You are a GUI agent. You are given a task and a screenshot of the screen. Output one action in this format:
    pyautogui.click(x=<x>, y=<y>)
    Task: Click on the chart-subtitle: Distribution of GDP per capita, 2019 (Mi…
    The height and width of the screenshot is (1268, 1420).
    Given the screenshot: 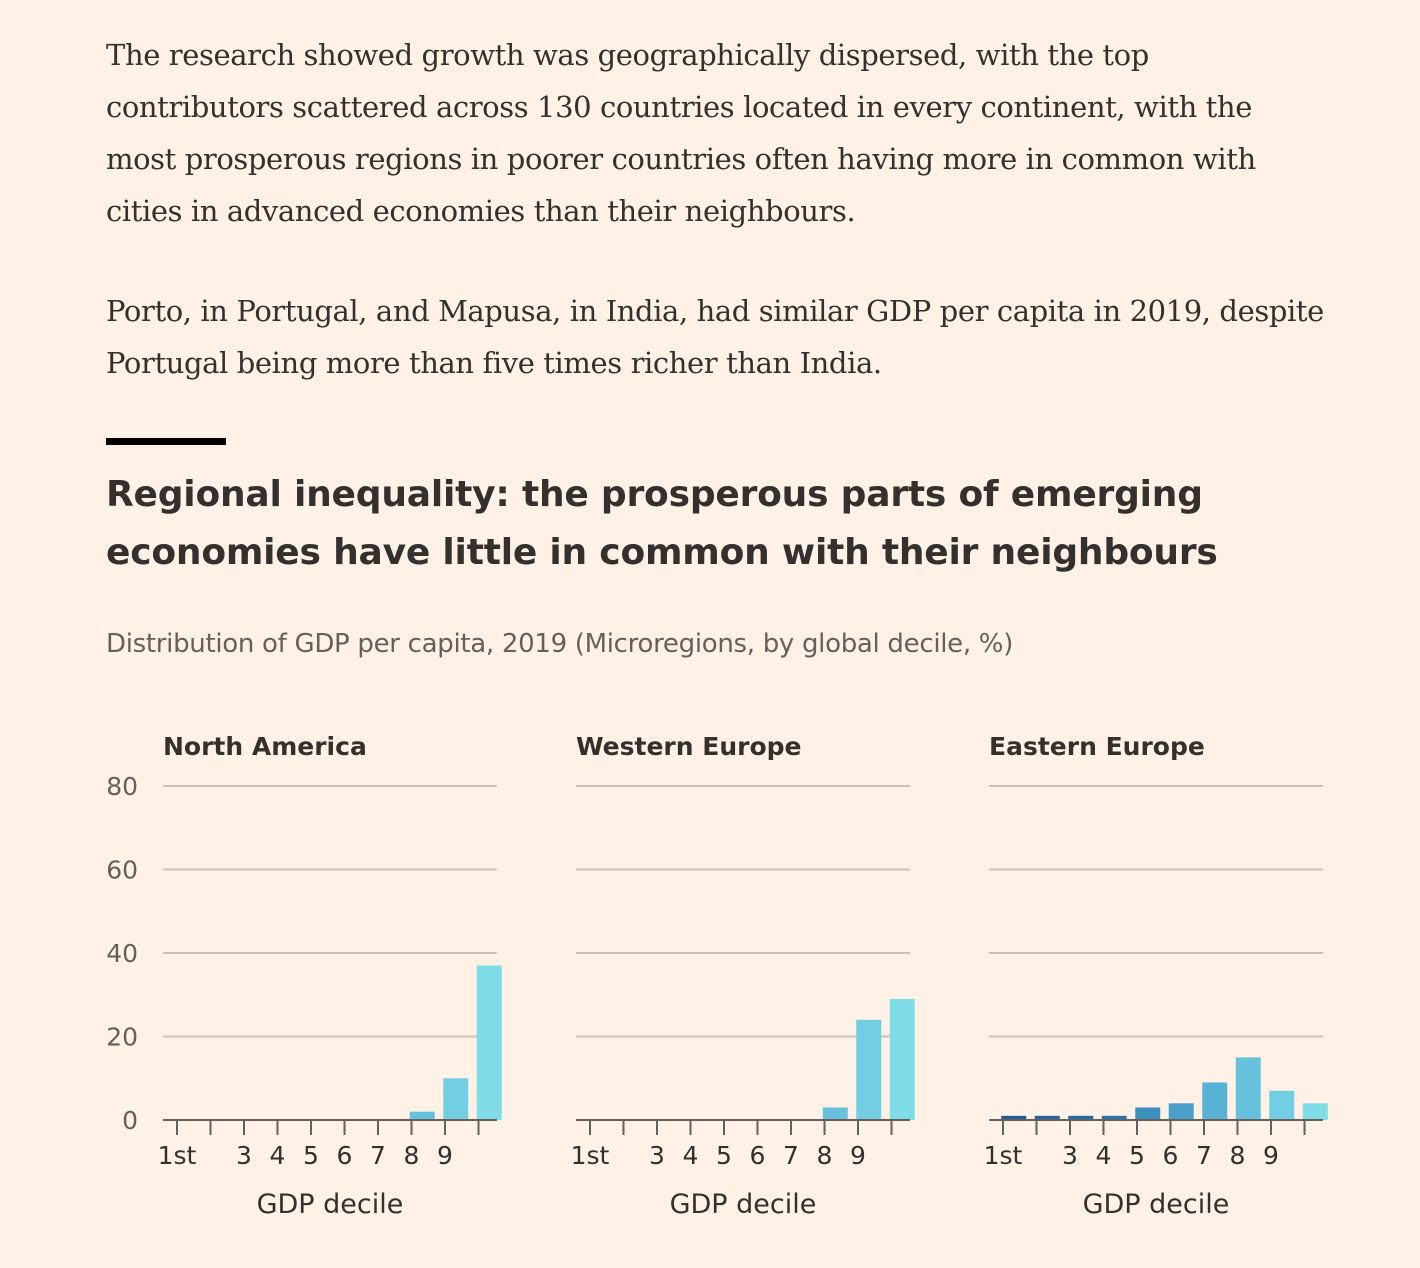 What is the action you would take?
    pyautogui.click(x=560, y=644)
    